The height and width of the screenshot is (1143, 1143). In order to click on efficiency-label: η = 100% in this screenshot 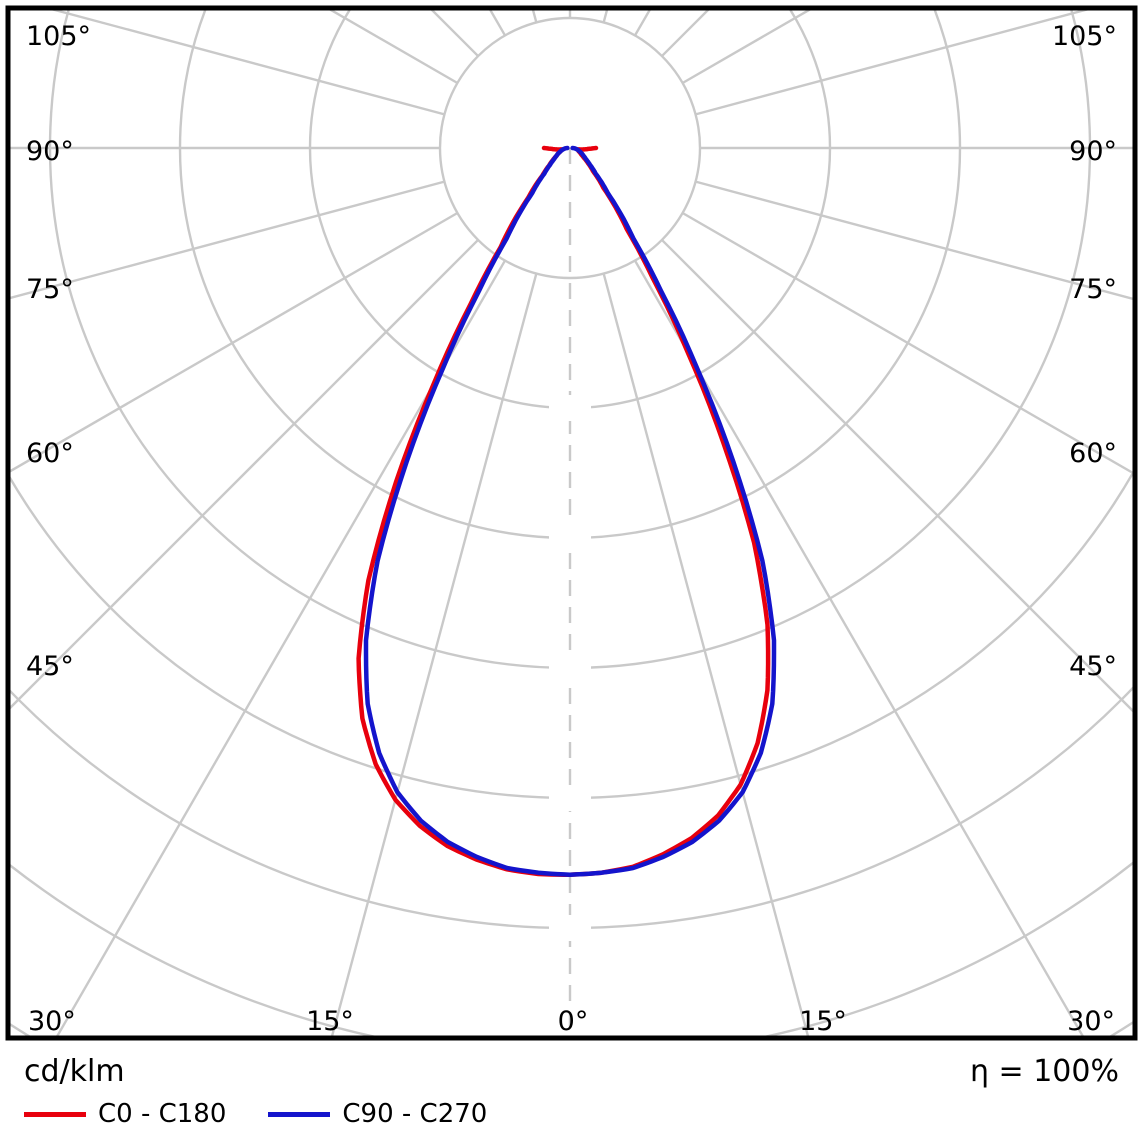, I will do `click(1044, 1071)`.